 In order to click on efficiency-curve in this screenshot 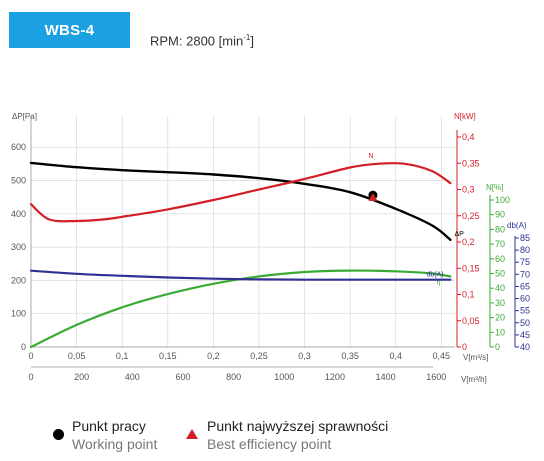, I will do `click(240, 309)`.